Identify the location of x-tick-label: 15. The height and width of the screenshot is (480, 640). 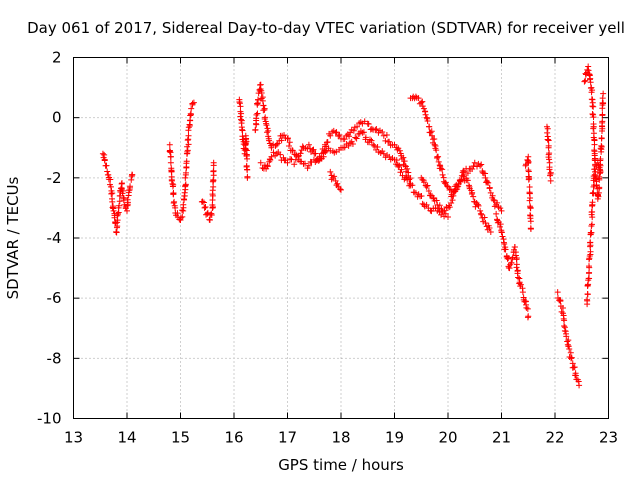
(180, 438).